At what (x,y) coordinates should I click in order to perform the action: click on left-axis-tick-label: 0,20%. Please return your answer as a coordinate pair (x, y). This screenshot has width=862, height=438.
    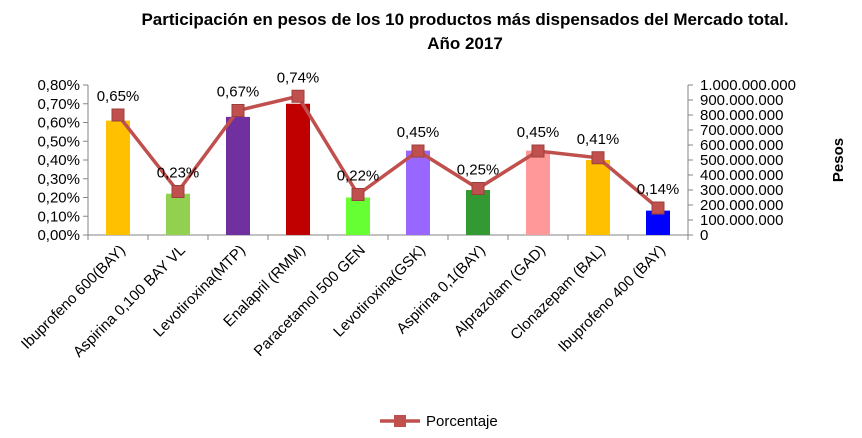
    Looking at the image, I should click on (58, 198).